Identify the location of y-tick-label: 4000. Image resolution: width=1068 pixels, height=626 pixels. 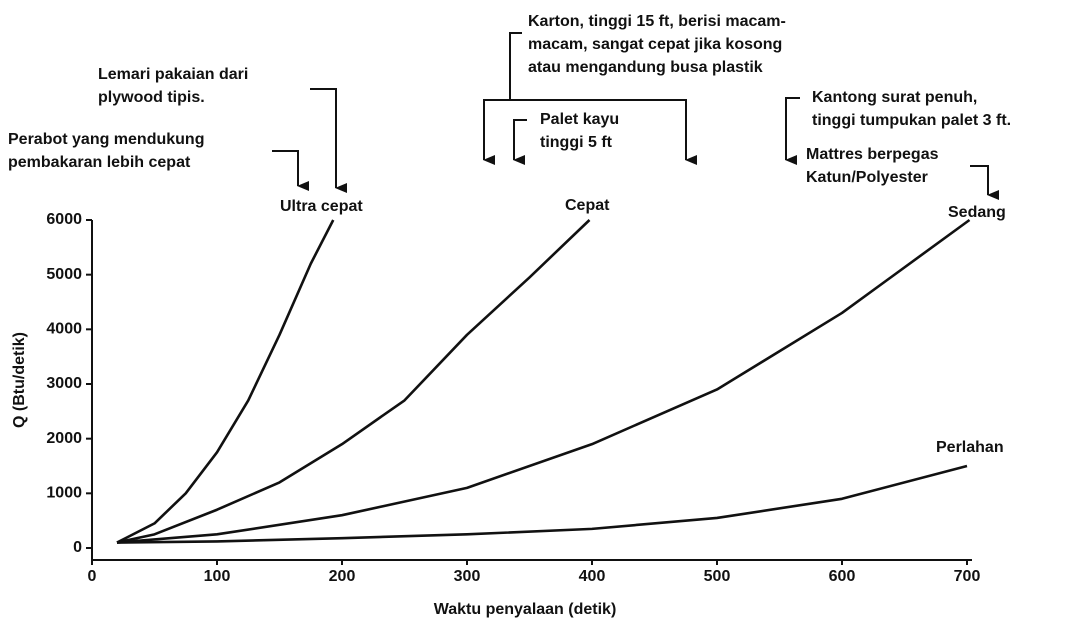
(64, 329).